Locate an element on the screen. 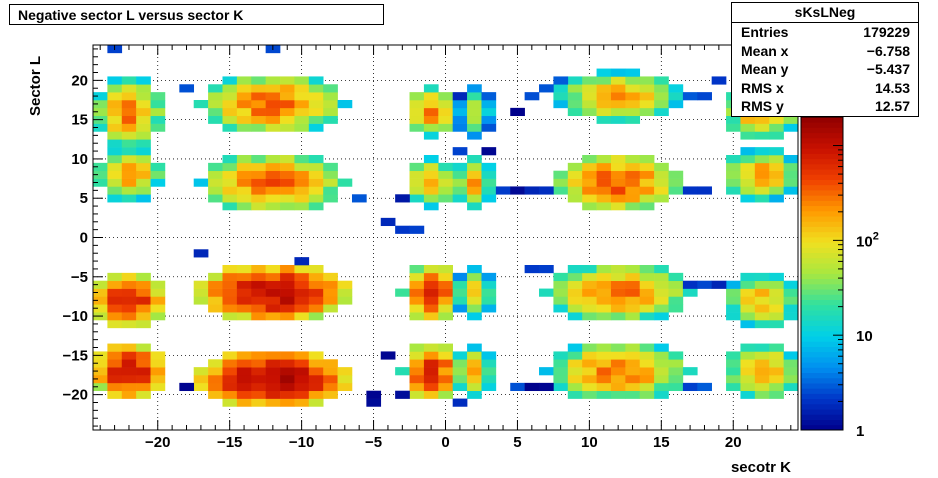 The width and height of the screenshot is (938, 478). x-tick-label: 15 is located at coordinates (661, 442).